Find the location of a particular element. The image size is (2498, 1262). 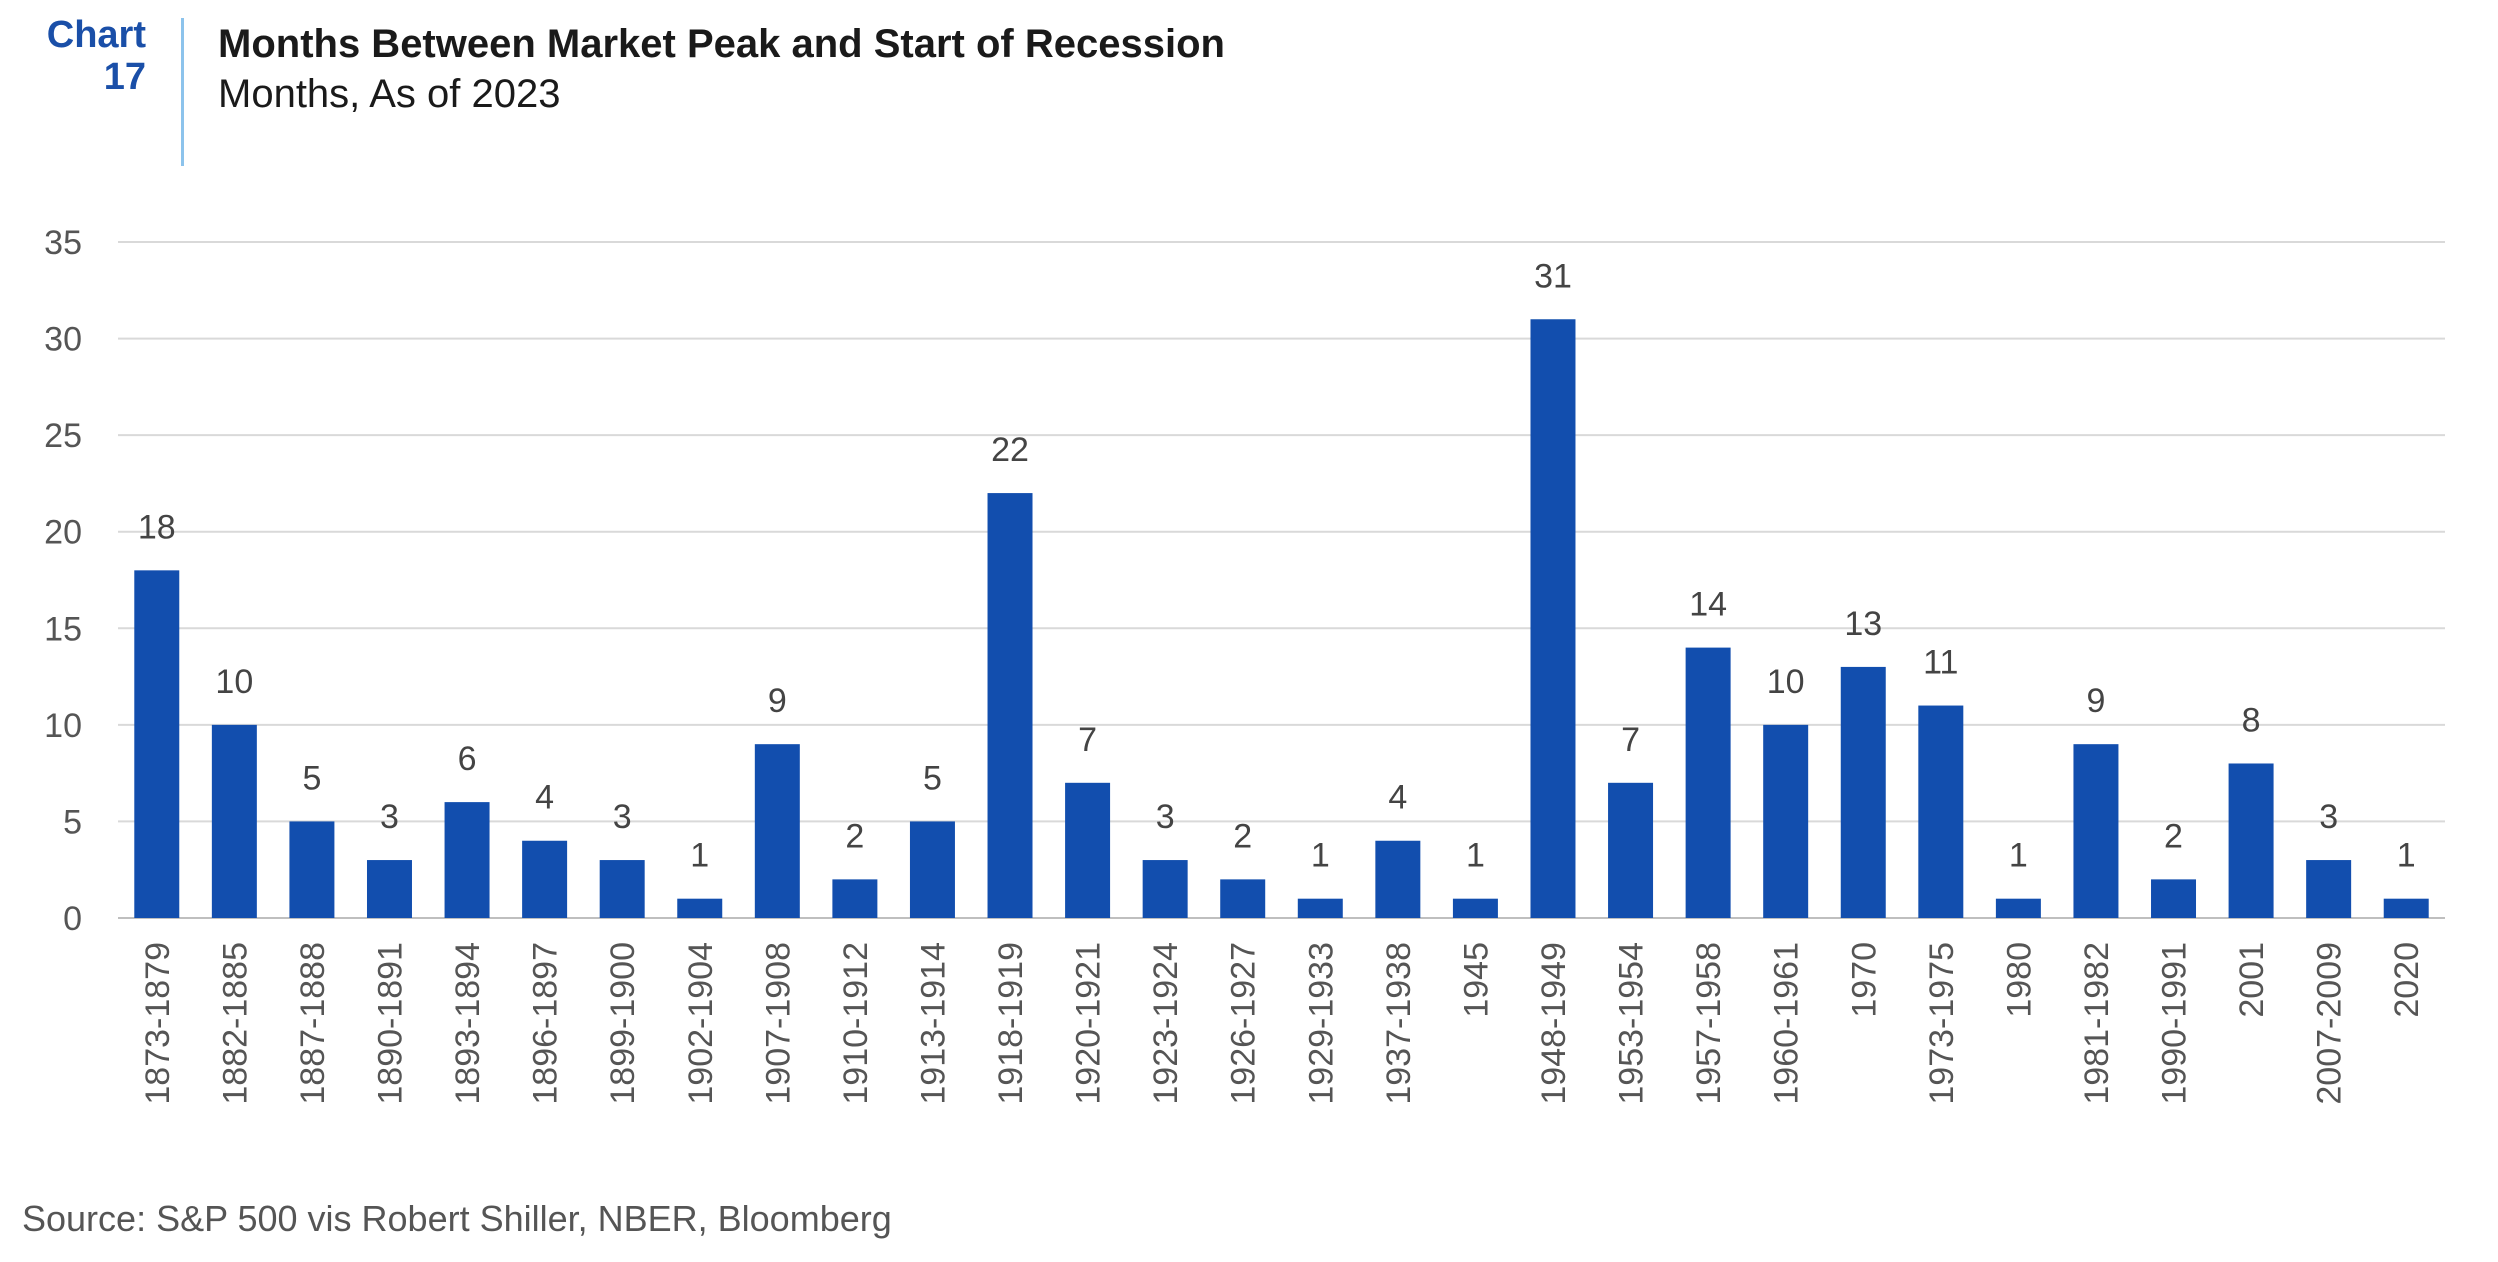

y-tick-label: 10 is located at coordinates (63, 726).